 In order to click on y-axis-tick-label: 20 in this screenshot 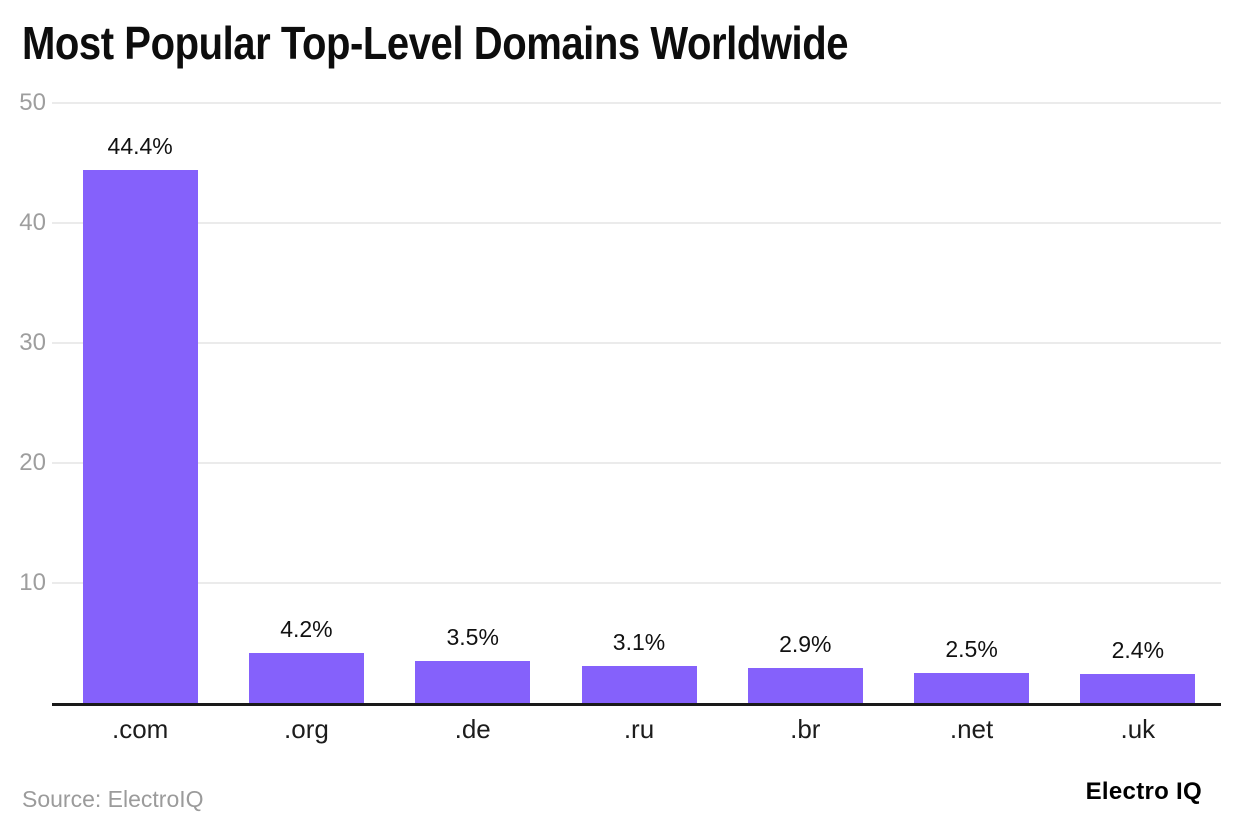, I will do `click(32, 462)`.